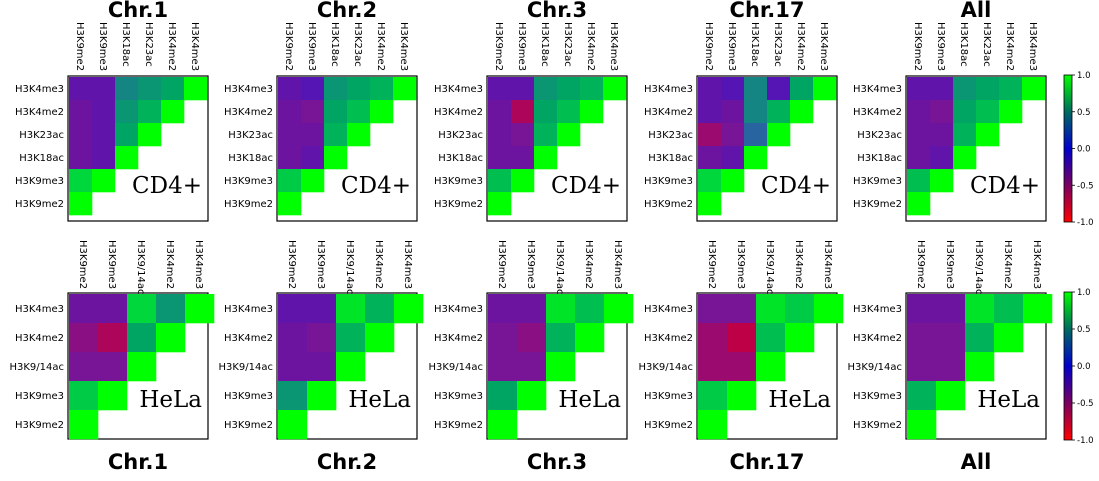 This screenshot has height=481, width=1099. Describe the element at coordinates (1085, 223) in the screenshot. I see `colorbar-tick-label: -1.0` at that location.